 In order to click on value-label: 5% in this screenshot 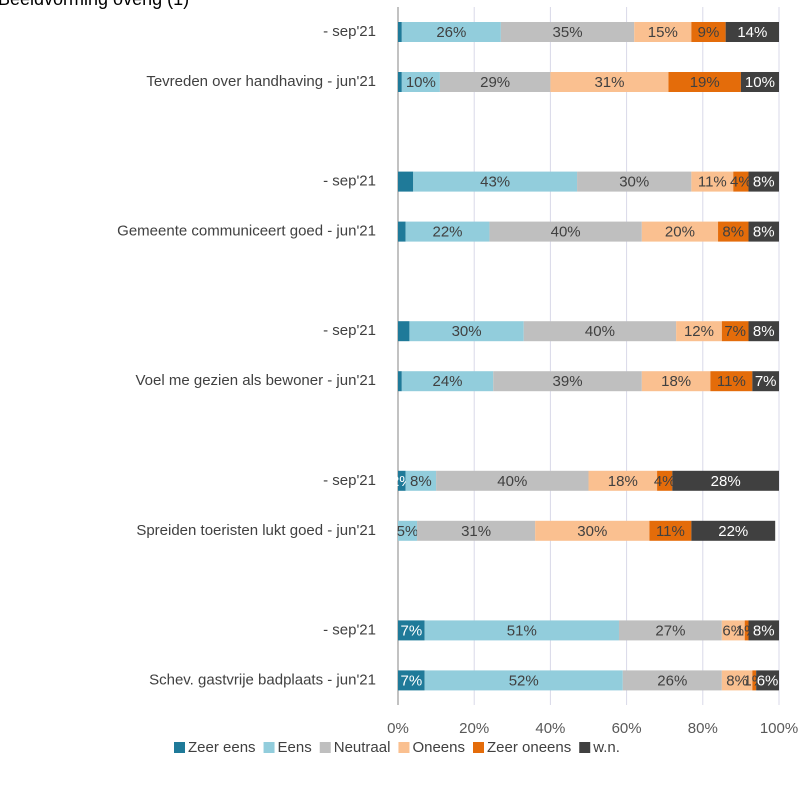, I will do `click(408, 531)`.